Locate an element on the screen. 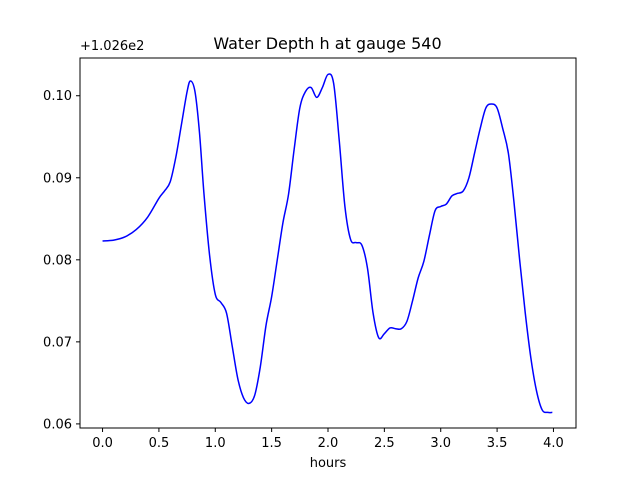 This screenshot has height=480, width=640. y-offset-label: +1.026e2 is located at coordinates (112, 46).